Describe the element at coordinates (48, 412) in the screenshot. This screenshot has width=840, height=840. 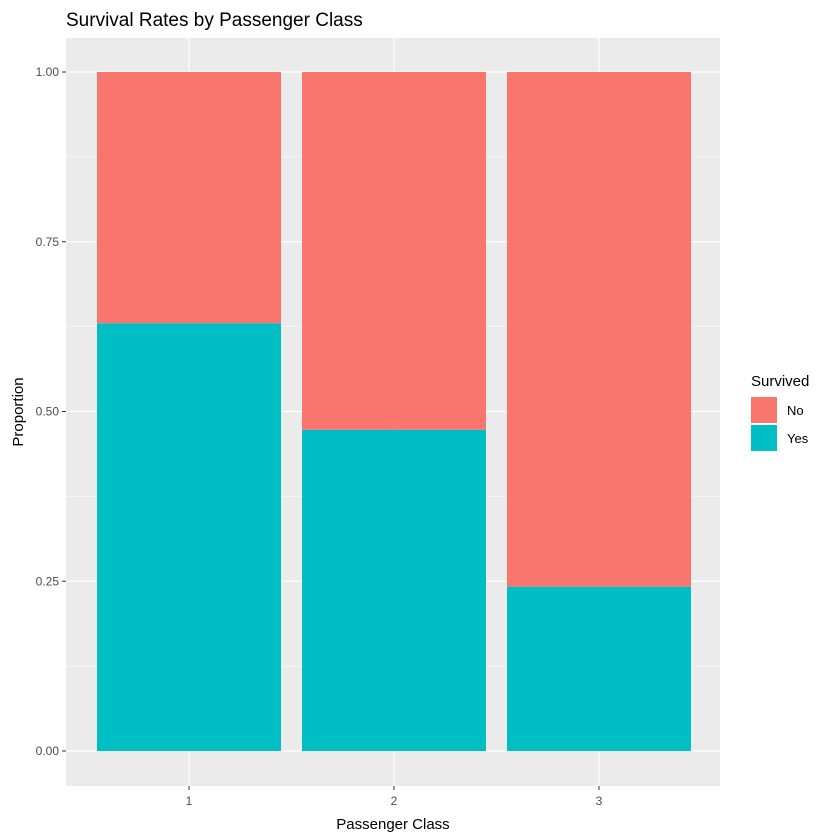
I see `y-tick-label: 0.50` at that location.